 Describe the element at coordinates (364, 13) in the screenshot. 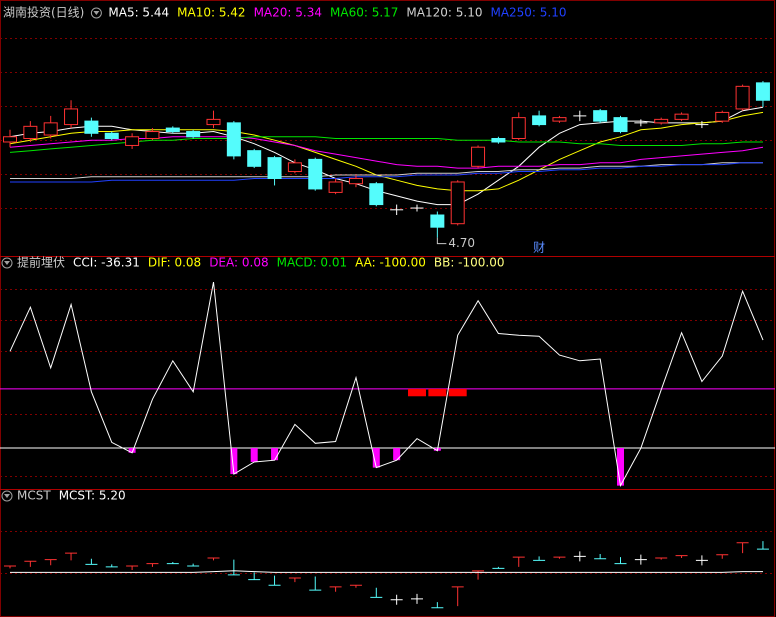

I see `legend-entry: MA60: 5.17` at that location.